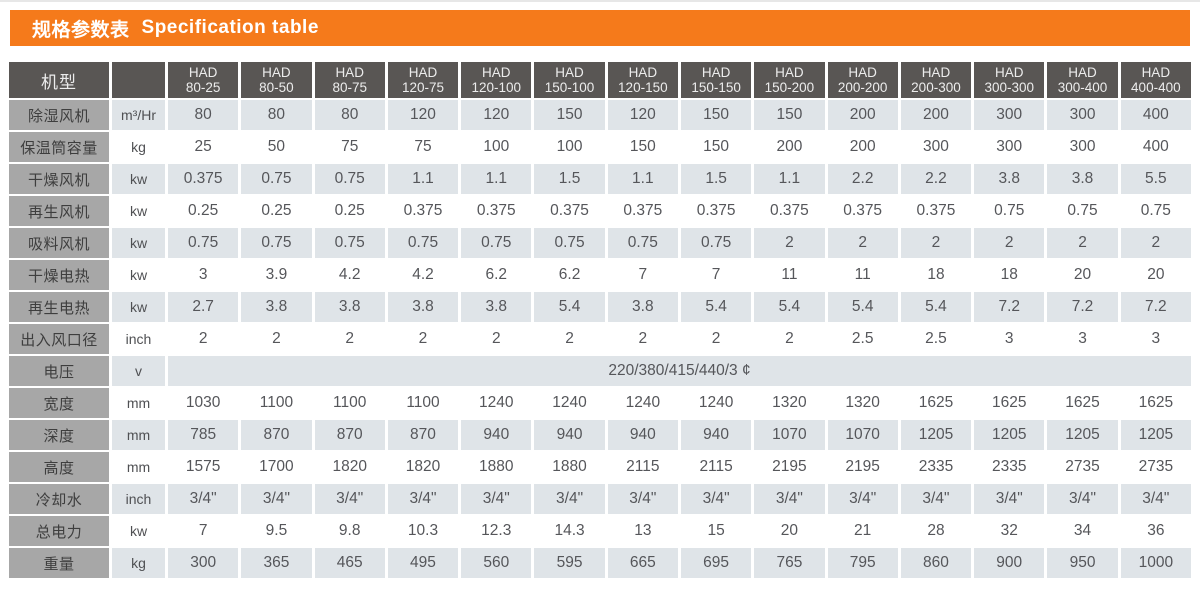 The image size is (1200, 590). Describe the element at coordinates (422, 87) in the screenshot. I see `model-number: 120-75` at that location.